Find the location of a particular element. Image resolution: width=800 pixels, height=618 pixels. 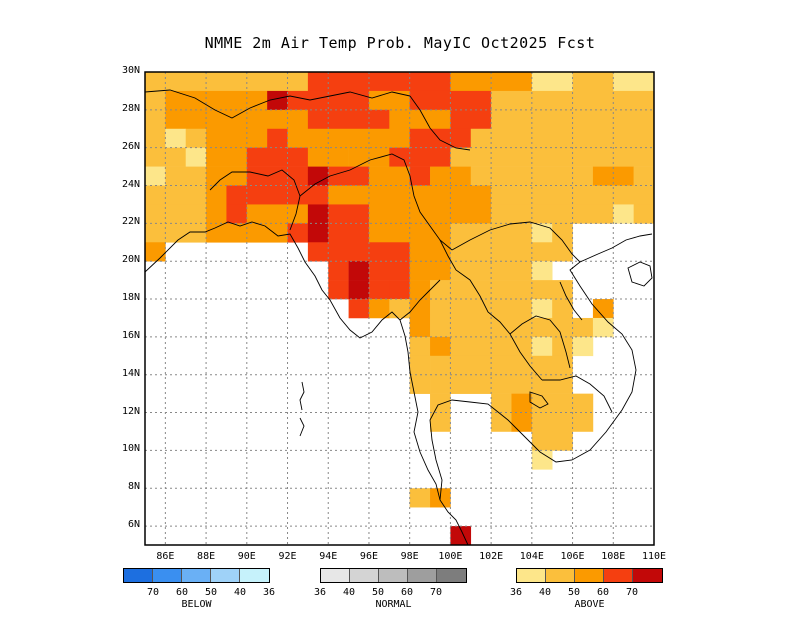

legend-tick: 50 is located at coordinates (574, 592).